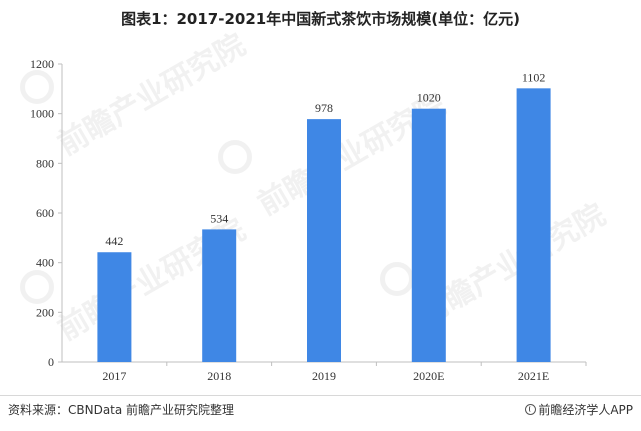 This screenshot has height=431, width=641. I want to click on data-label: 978, so click(324, 108).